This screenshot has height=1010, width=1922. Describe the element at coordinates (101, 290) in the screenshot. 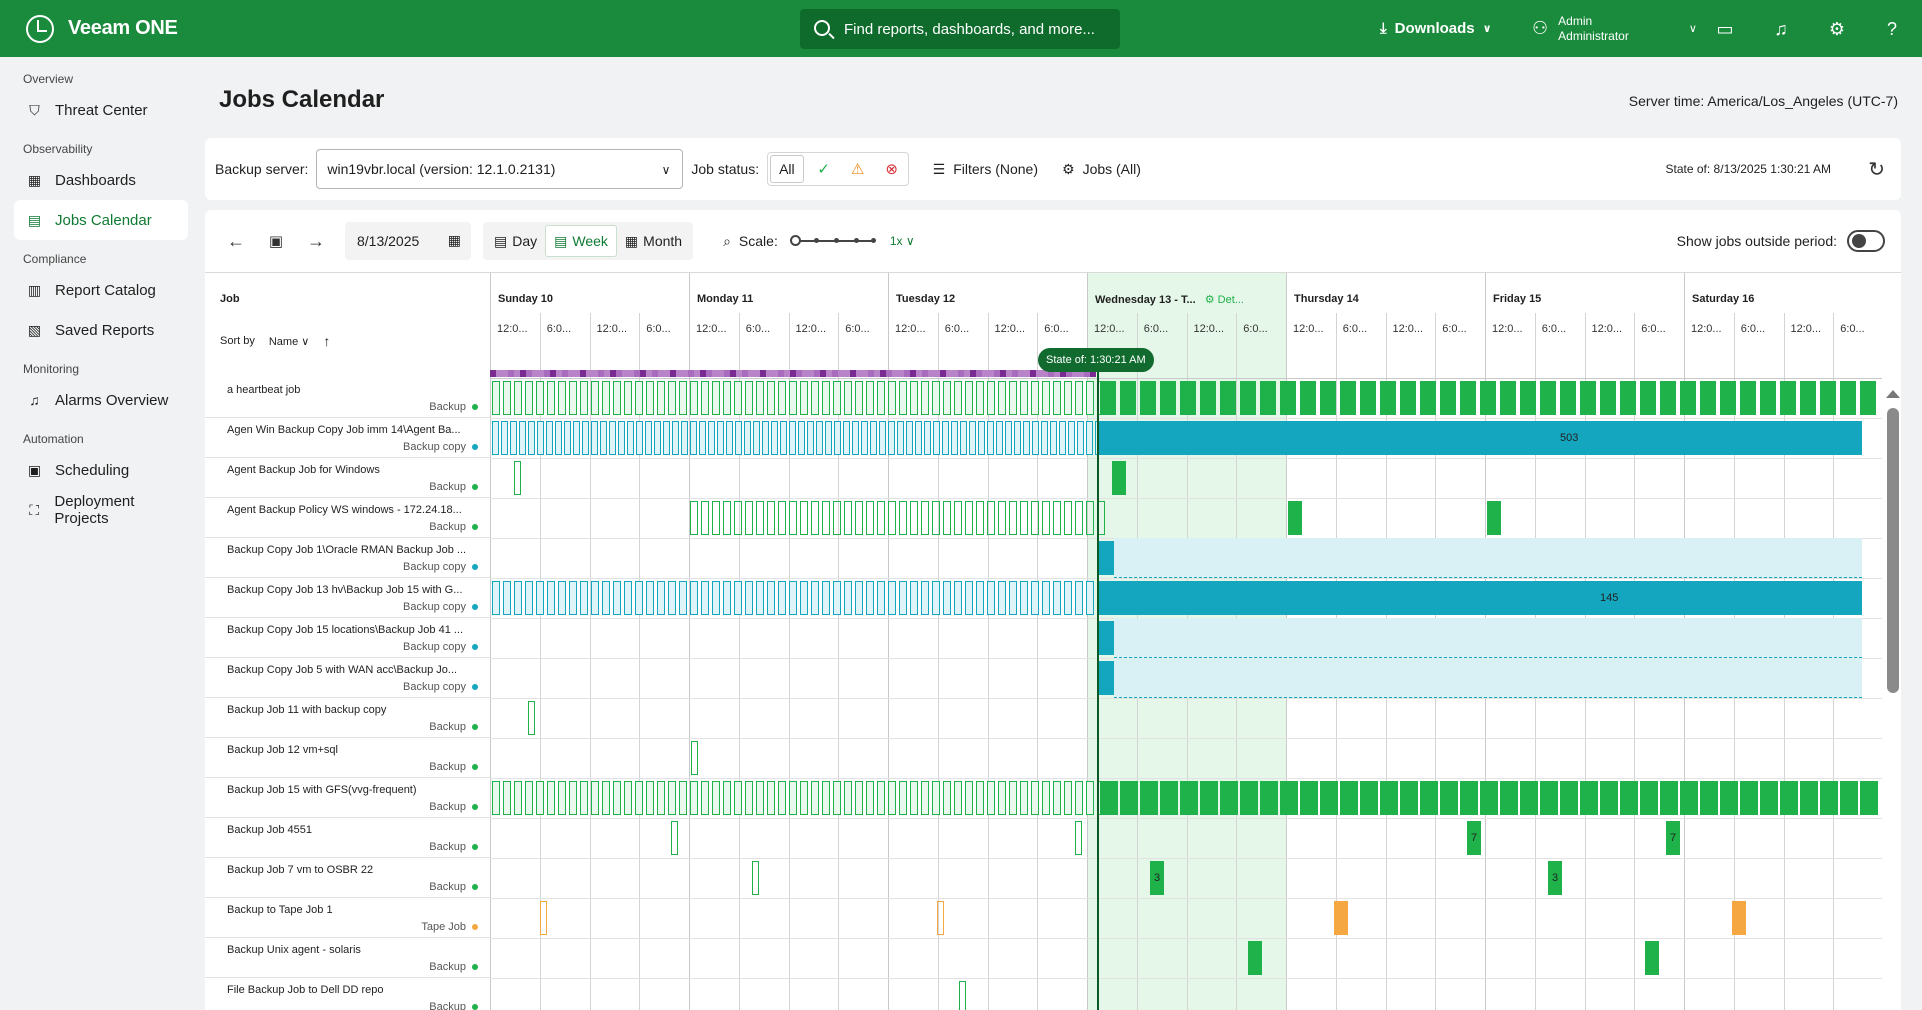

I see `sidebar-item-report-catalog: ▥ Report Catalog` at that location.